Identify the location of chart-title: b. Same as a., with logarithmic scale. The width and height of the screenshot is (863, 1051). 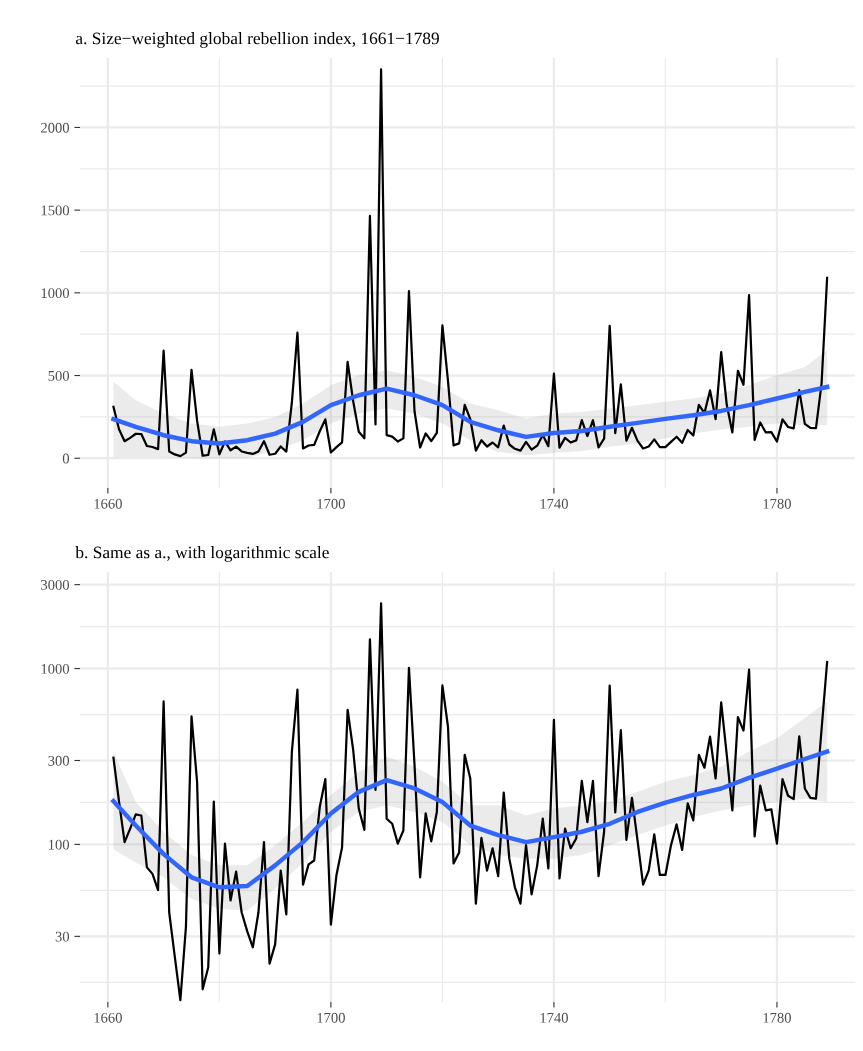
(202, 554).